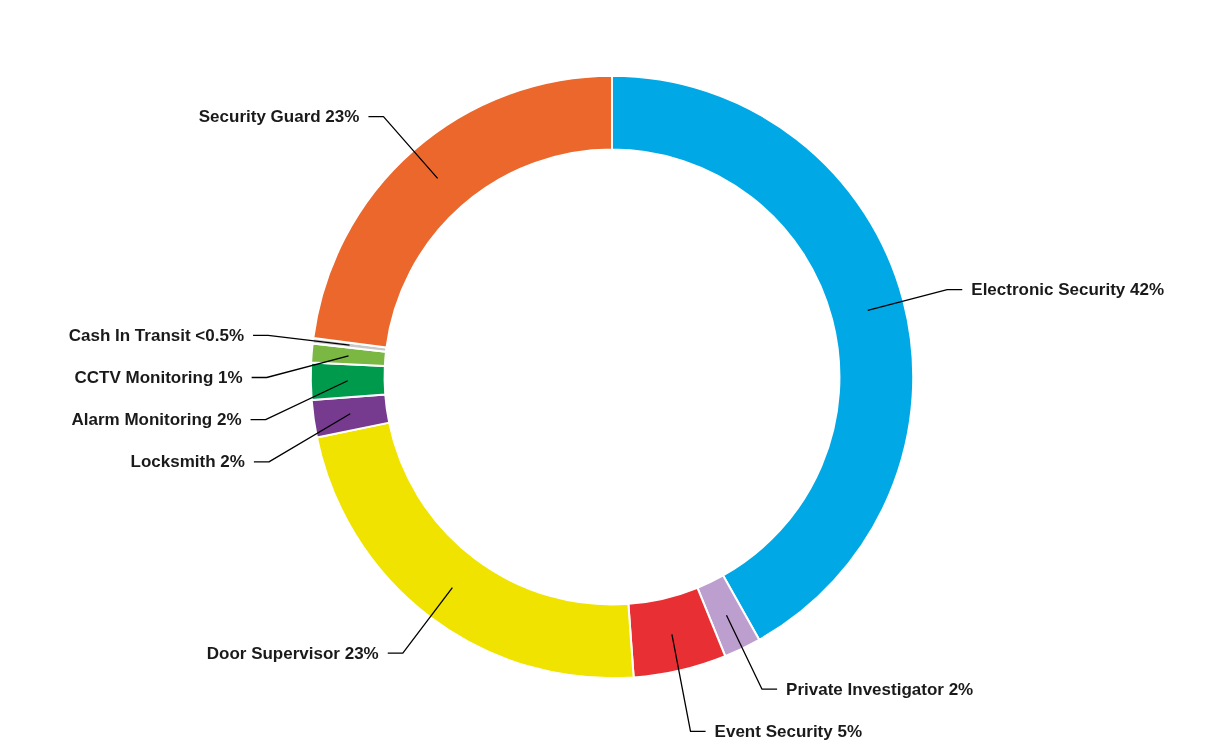  What do you see at coordinates (1068, 290) in the screenshot?
I see `slice-label: Electronic Security 42%` at bounding box center [1068, 290].